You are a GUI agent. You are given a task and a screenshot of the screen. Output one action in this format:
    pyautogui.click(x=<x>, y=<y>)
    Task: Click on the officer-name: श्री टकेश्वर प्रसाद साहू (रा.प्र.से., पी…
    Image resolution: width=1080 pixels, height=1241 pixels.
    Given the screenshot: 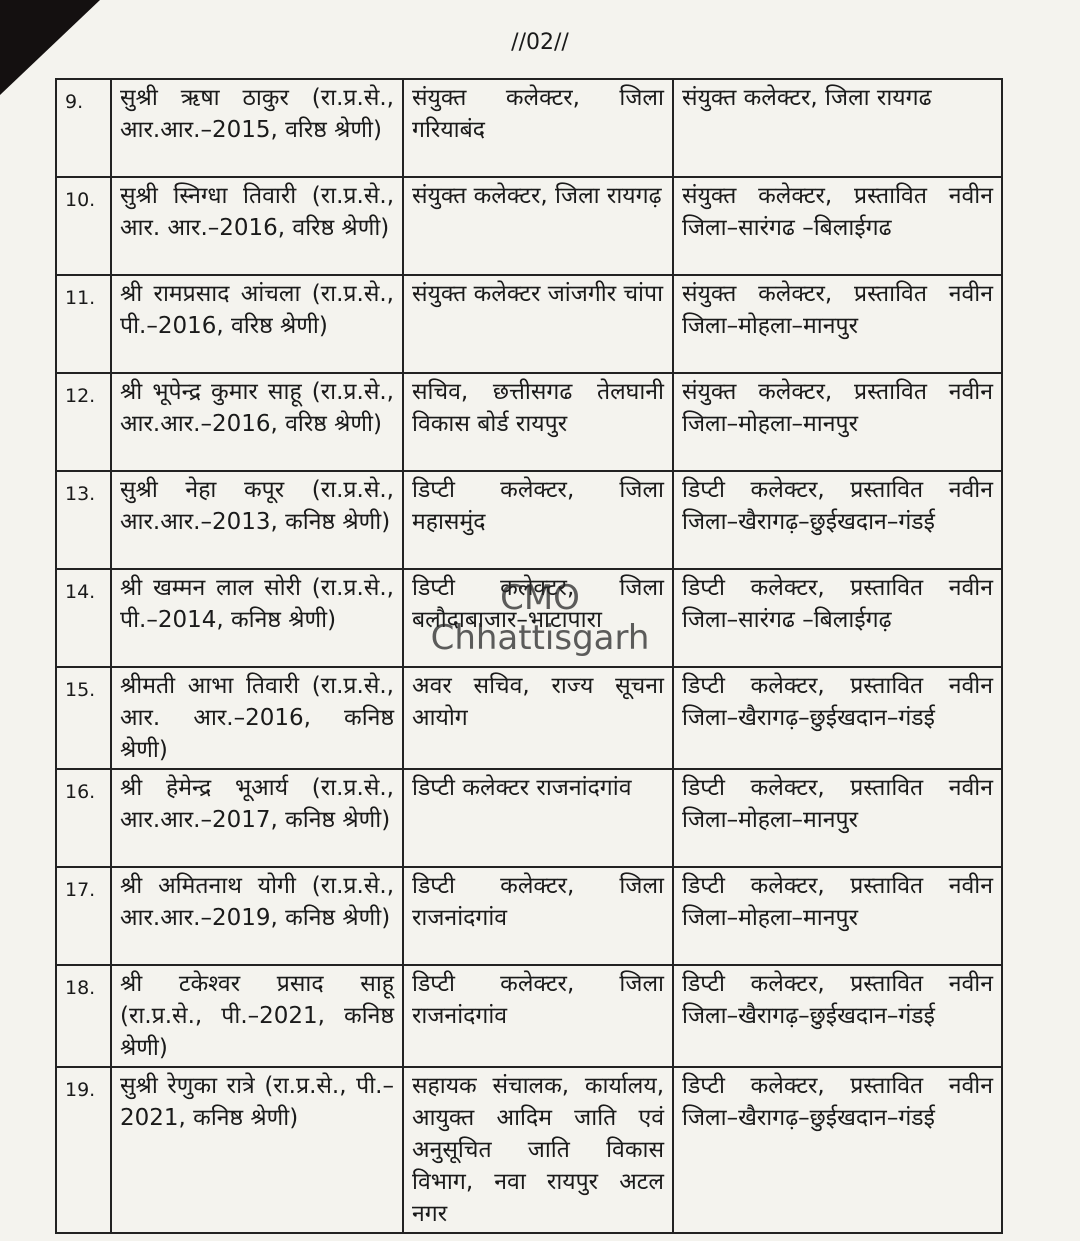 What is the action you would take?
    pyautogui.click(x=257, y=1016)
    